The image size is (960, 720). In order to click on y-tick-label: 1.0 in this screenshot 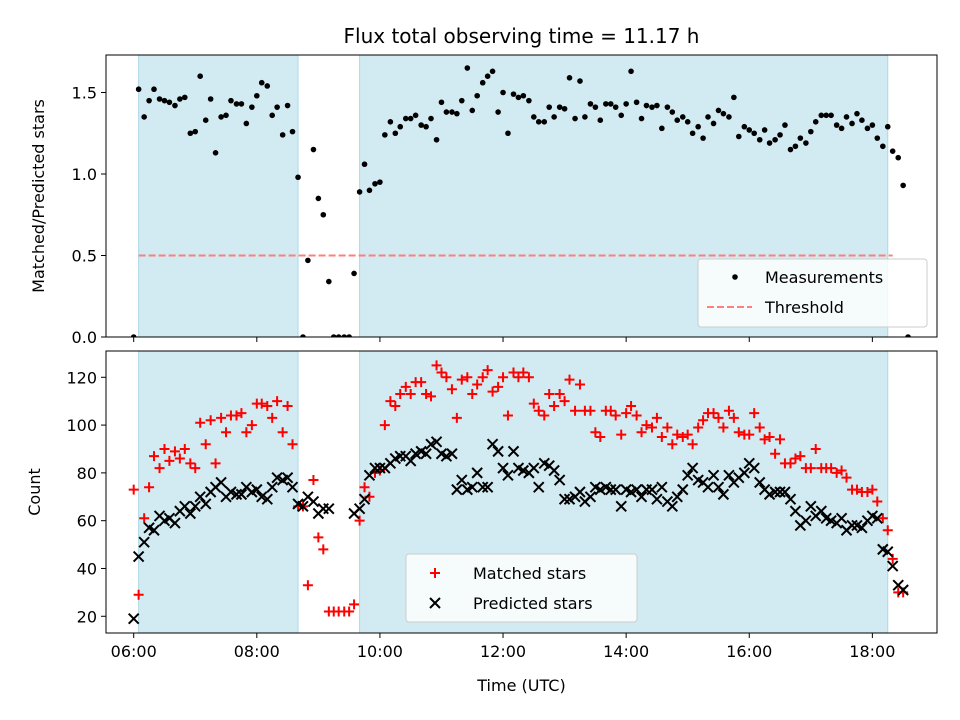, I will do `click(84, 174)`.